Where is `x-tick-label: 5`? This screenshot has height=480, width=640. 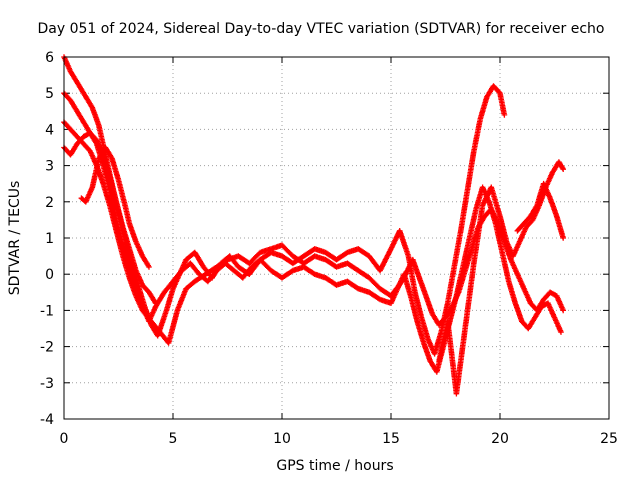
x-tick-label: 5 is located at coordinates (173, 439).